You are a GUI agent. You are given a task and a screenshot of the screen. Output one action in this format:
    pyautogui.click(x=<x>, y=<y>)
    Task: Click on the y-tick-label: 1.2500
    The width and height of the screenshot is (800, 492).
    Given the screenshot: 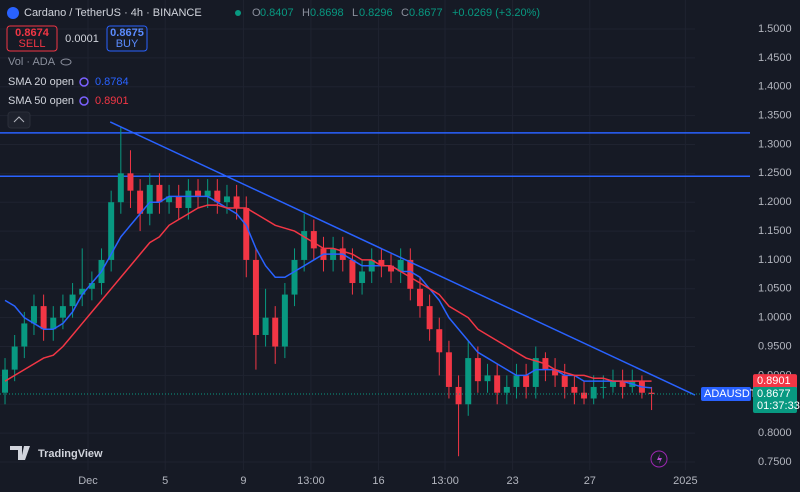 What is the action you would take?
    pyautogui.click(x=775, y=173)
    